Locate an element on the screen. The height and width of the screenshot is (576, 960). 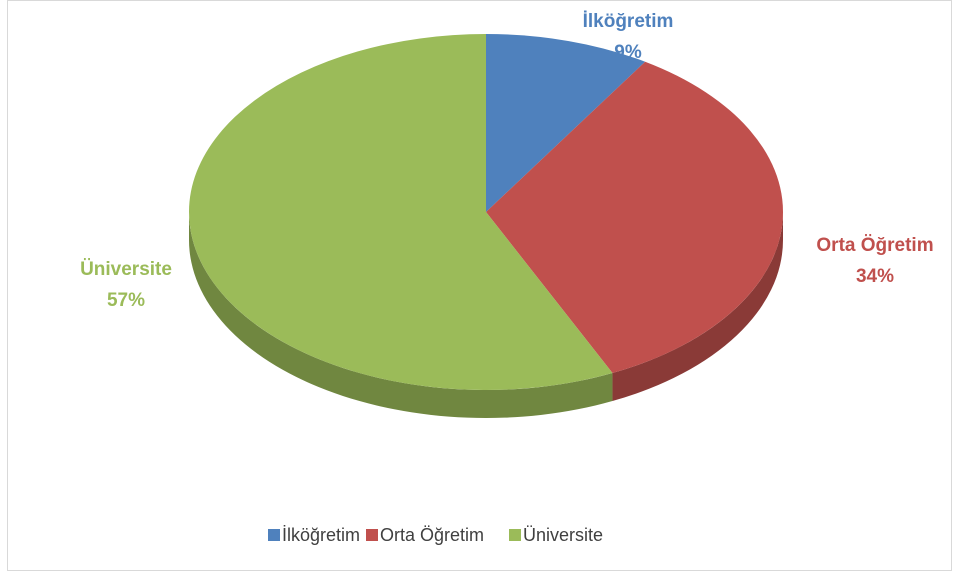
pie-slice is located at coordinates (566, 123).